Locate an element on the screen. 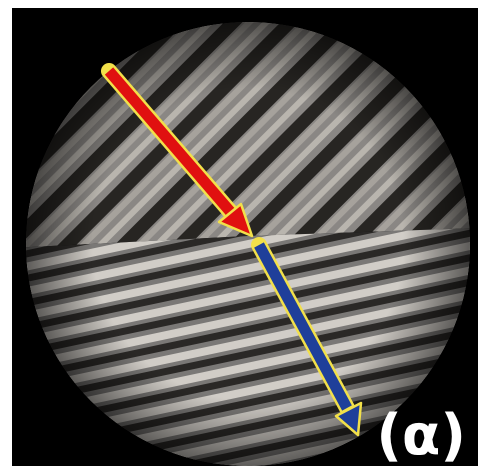 This screenshot has width=483, height=472. red-arrow-icon is located at coordinates (177, 150).